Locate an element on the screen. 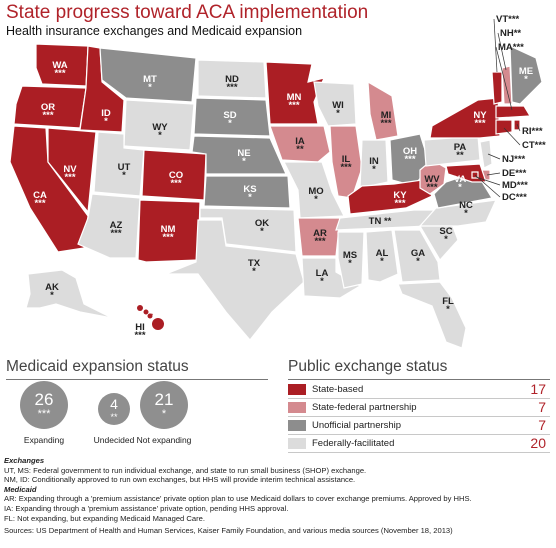 This screenshot has width=556, height=548. state-label-fl: FL is located at coordinates (448, 301).